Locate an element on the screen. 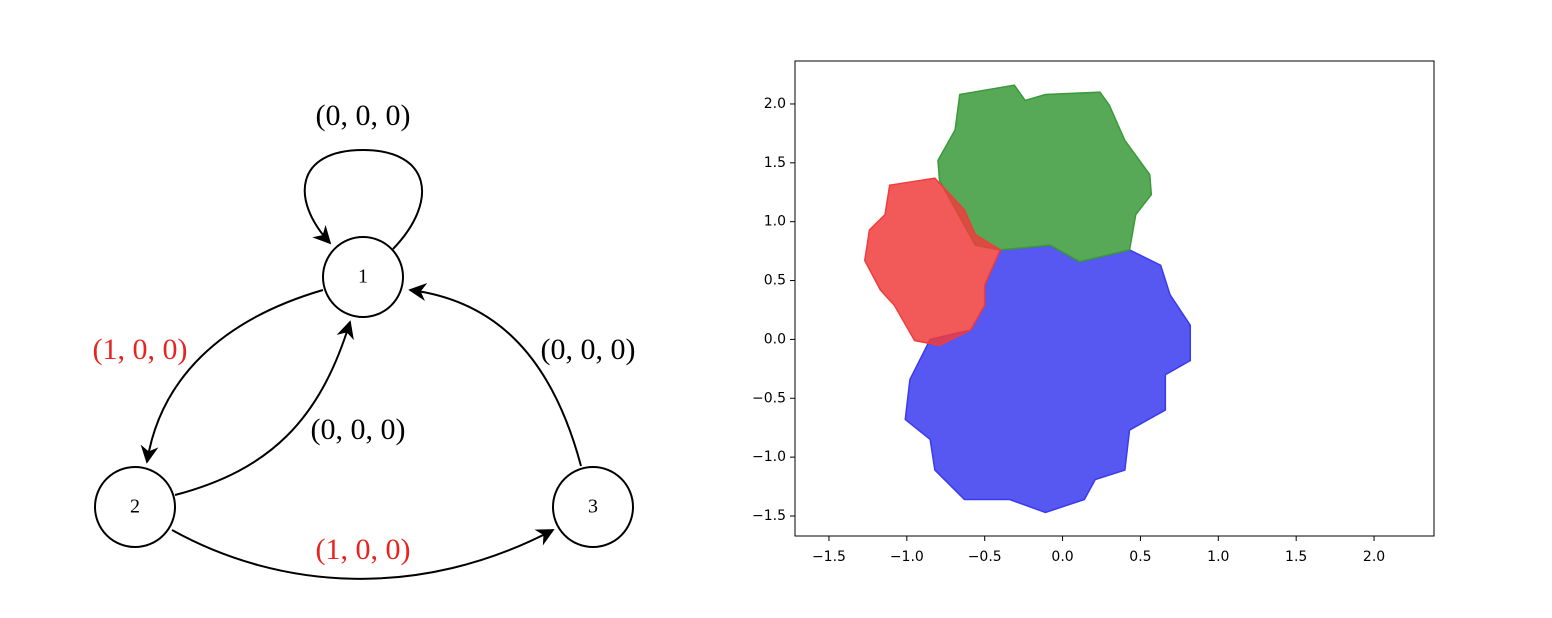 The width and height of the screenshot is (1552, 618). node-label: 3 is located at coordinates (593, 507).